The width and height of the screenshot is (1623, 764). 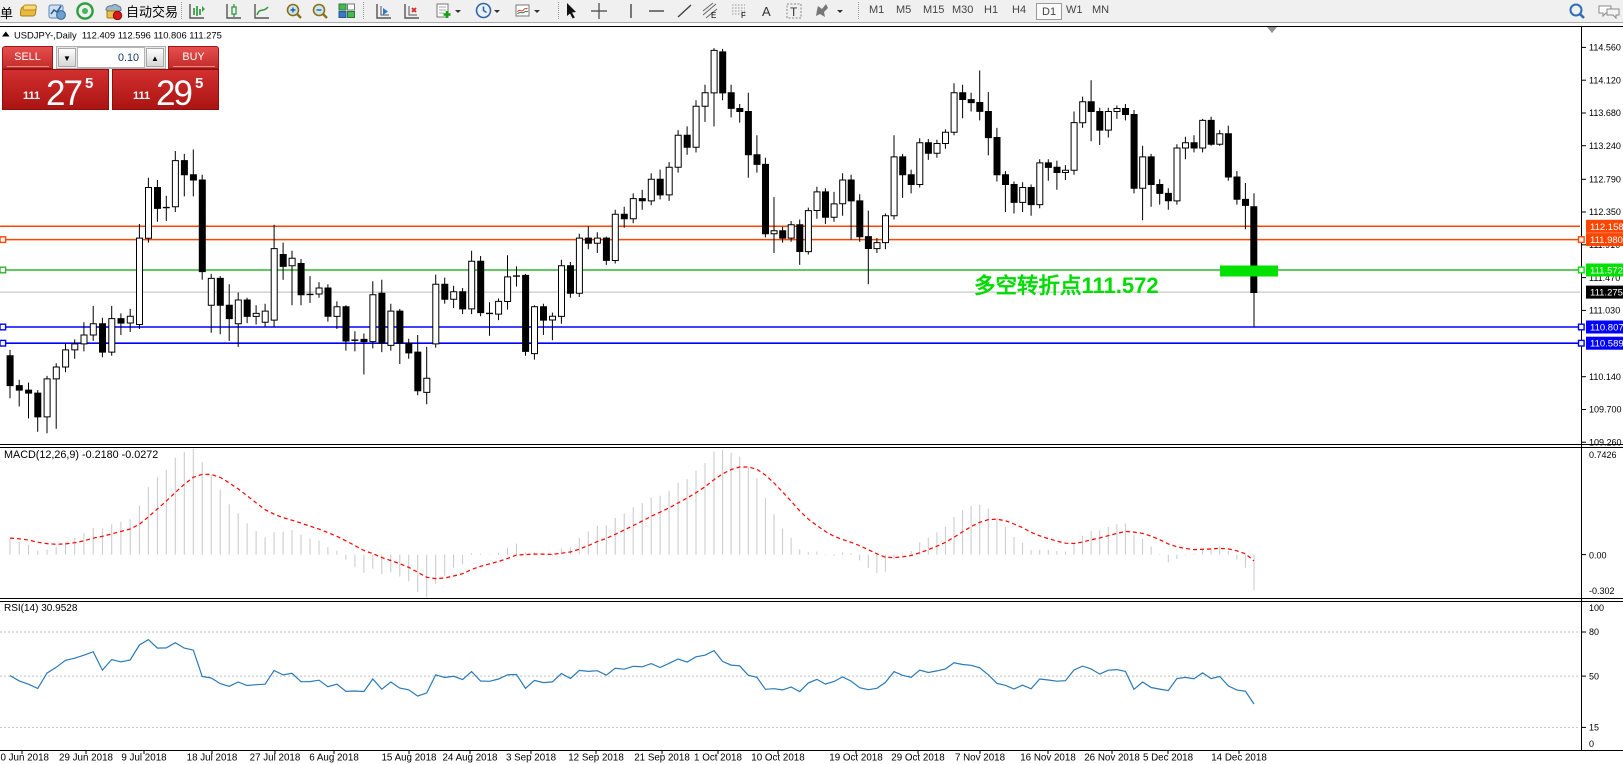 What do you see at coordinates (1606, 293) in the screenshot?
I see `svg-text: 111.275` at bounding box center [1606, 293].